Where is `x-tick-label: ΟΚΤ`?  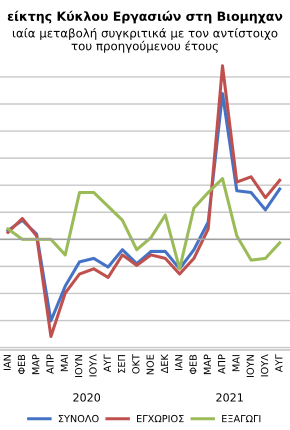 x-tick-label: ΟΚΤ is located at coordinates (136, 364).